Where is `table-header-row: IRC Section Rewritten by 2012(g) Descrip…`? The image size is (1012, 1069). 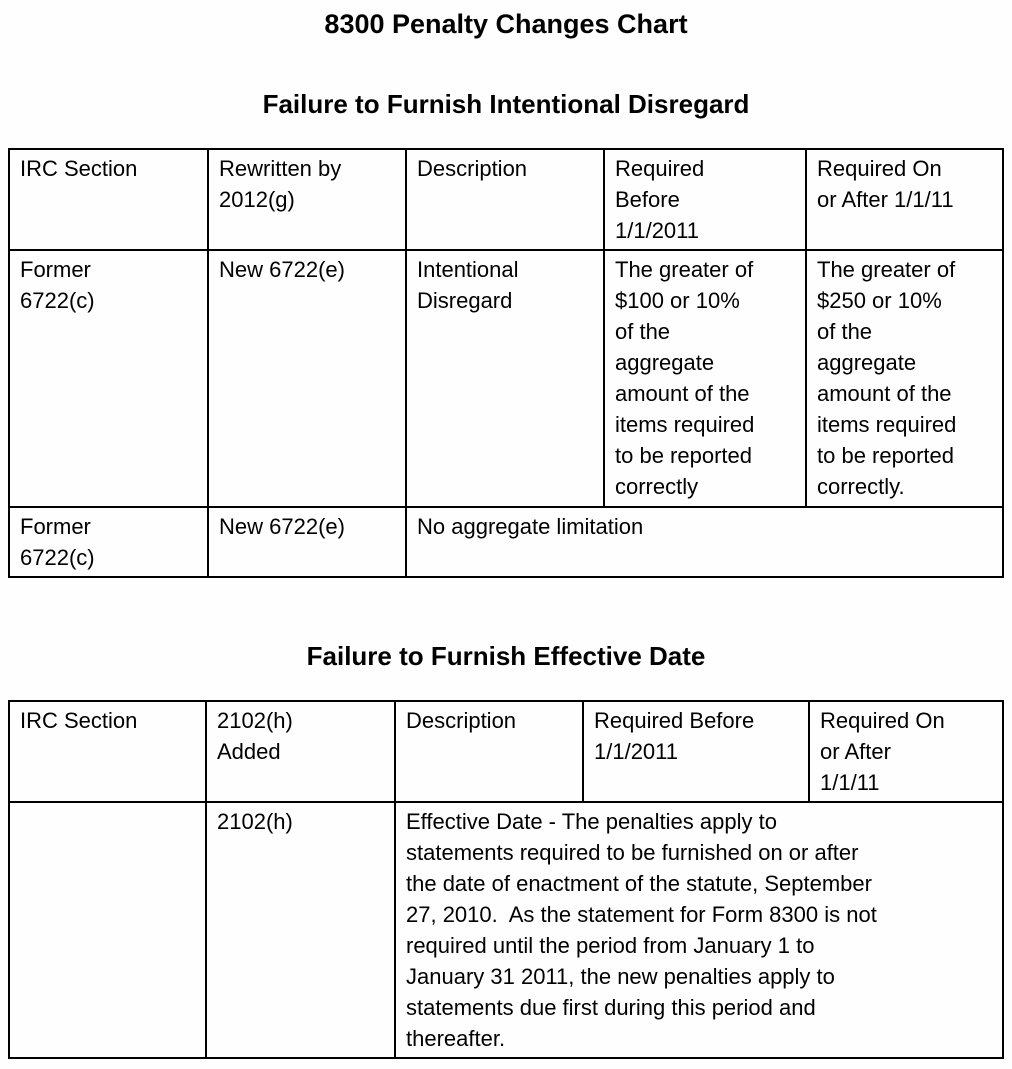 table-header-row: IRC Section Rewritten by 2012(g) Descrip… is located at coordinates (506, 199).